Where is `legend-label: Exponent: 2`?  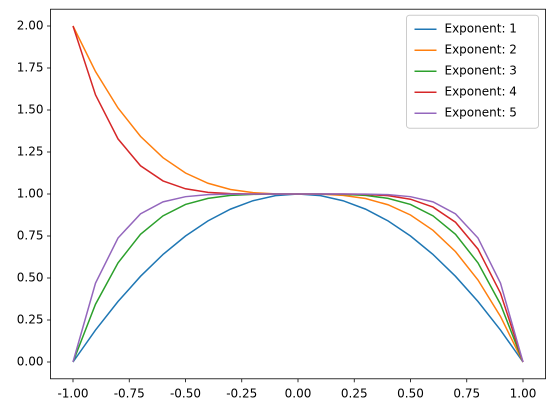
legend-label: Exponent: 2 is located at coordinates (481, 50).